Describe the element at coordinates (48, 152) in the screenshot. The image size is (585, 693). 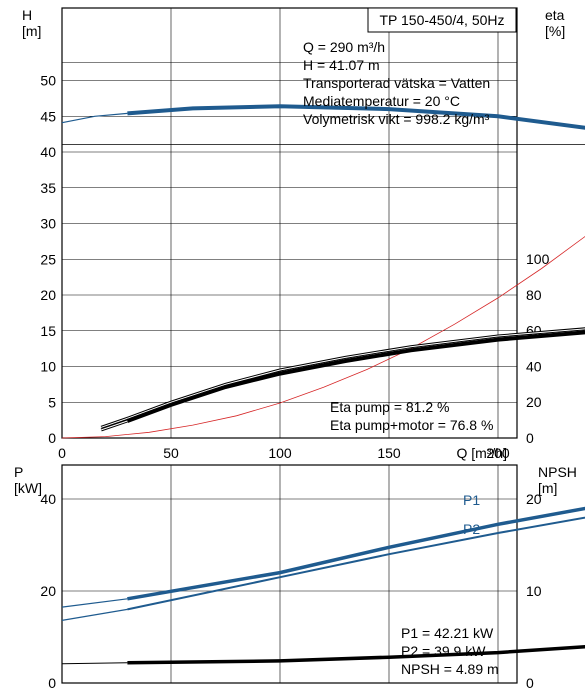
I see `y-tick-left-label: 40` at that location.